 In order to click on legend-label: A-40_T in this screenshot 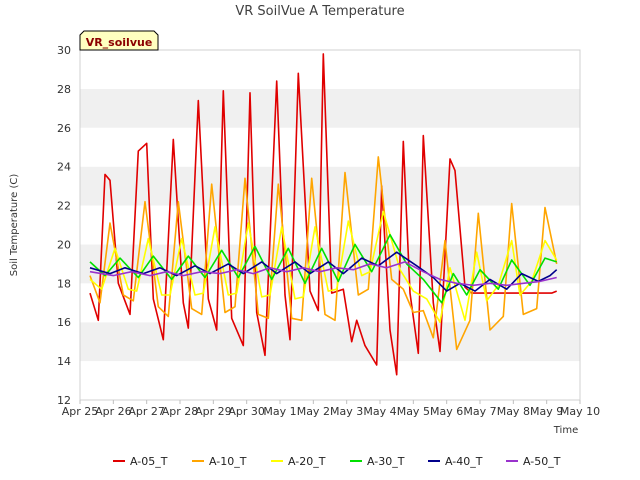, I will do `click(464, 461)`.